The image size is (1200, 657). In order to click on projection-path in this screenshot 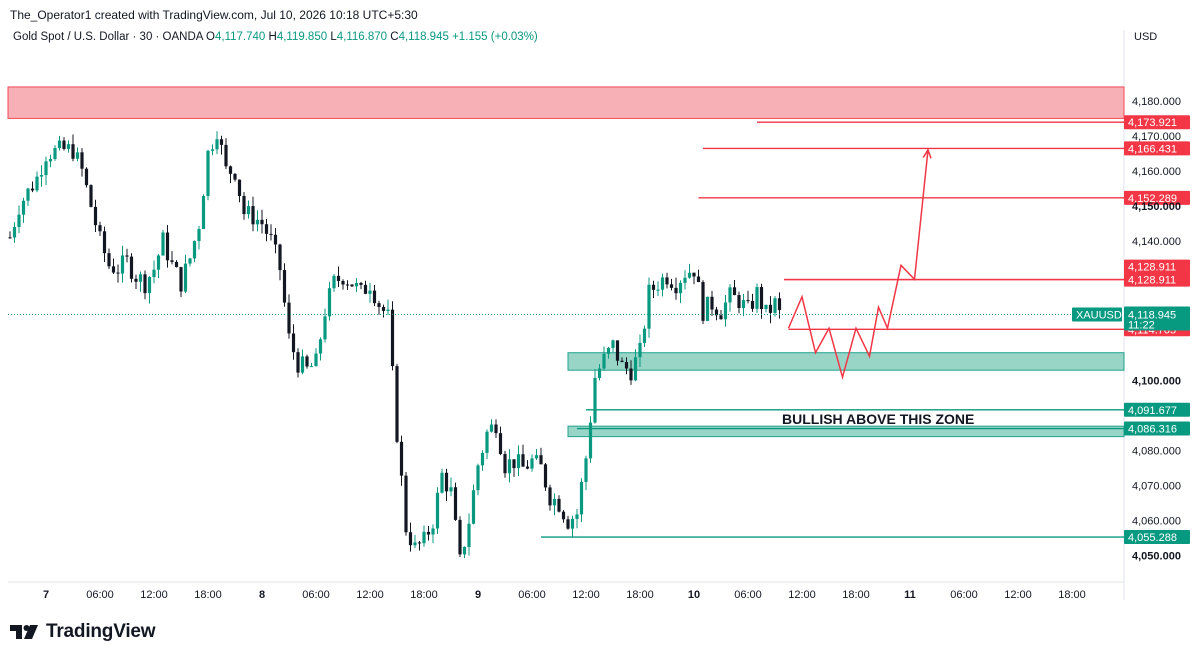, I will do `click(858, 265)`.